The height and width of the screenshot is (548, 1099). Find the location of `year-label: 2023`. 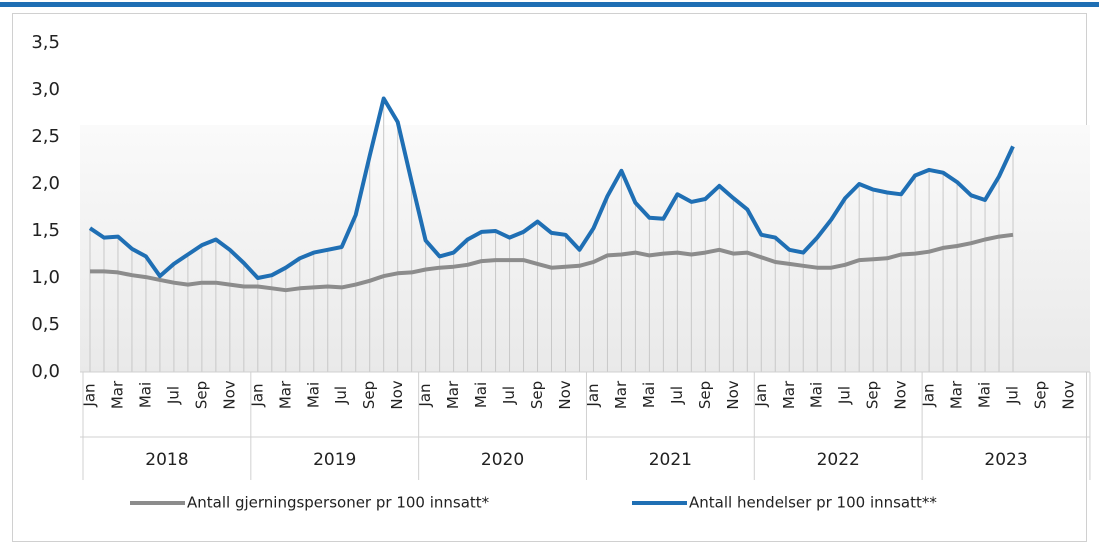

year-label: 2023 is located at coordinates (1005, 460).